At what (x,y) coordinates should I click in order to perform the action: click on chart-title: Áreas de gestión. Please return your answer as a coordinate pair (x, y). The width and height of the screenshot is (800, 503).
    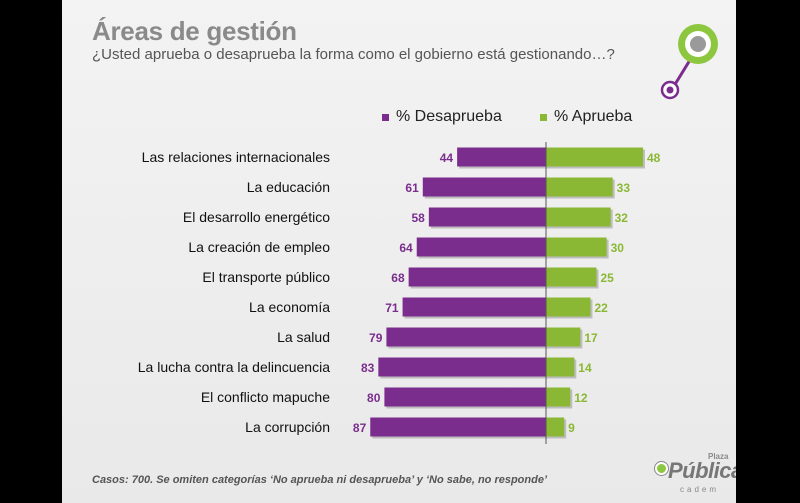
    Looking at the image, I should click on (194, 31).